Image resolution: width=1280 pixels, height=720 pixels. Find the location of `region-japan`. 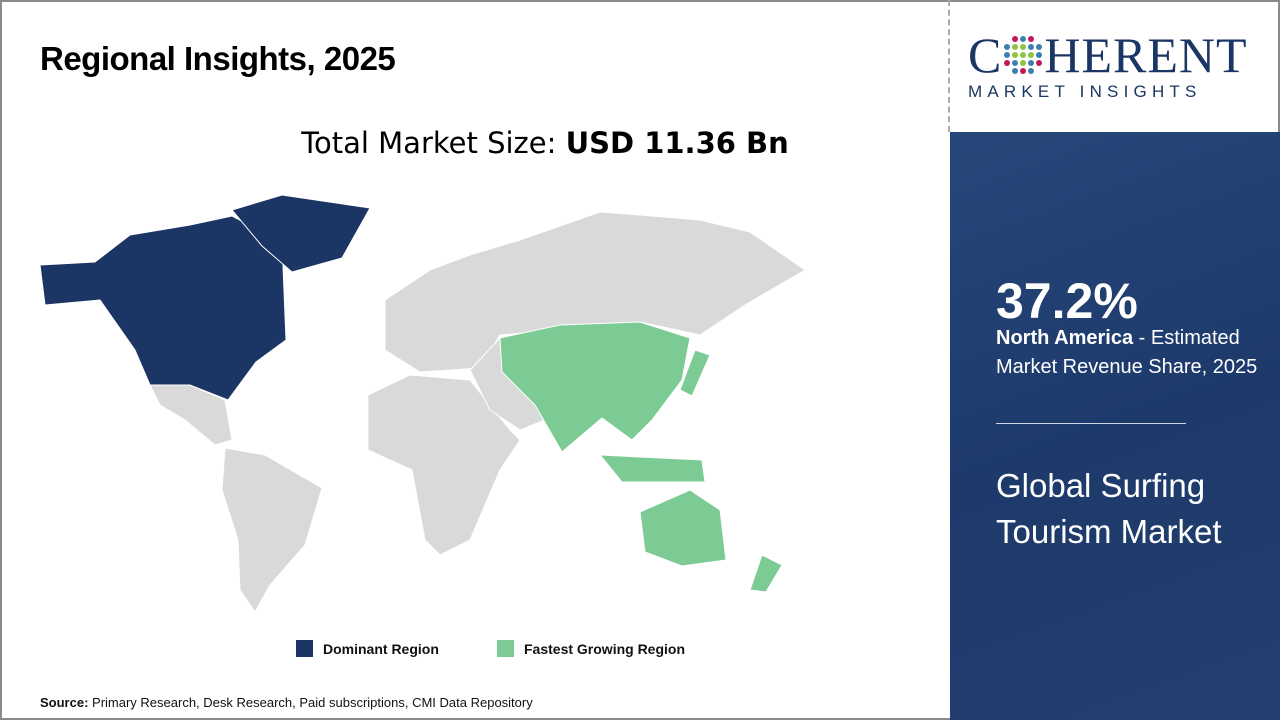

region-japan is located at coordinates (695, 373).